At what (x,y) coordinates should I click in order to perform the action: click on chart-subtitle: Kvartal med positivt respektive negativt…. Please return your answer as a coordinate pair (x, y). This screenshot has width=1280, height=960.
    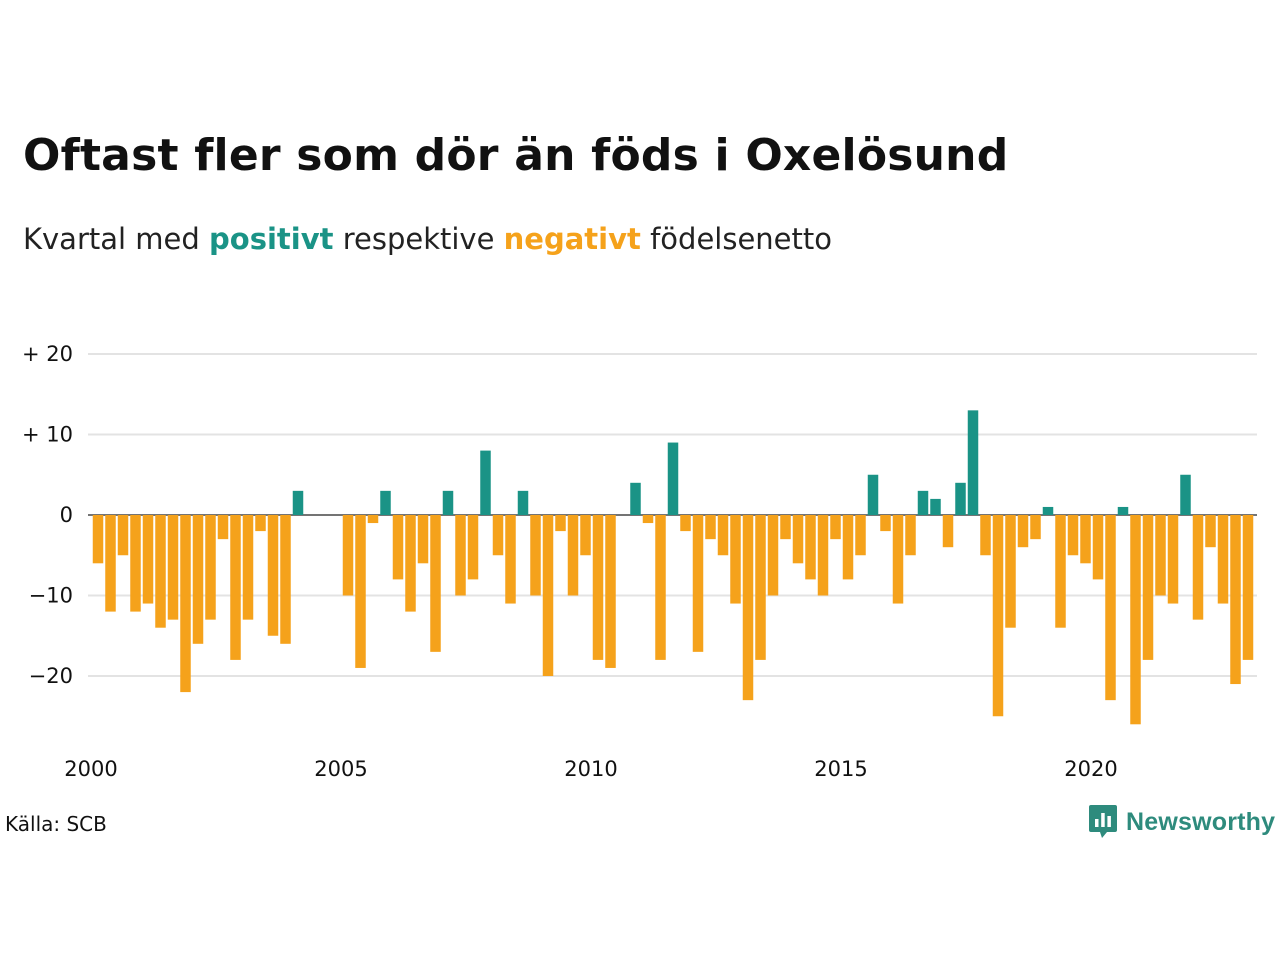
    Looking at the image, I should click on (427, 239).